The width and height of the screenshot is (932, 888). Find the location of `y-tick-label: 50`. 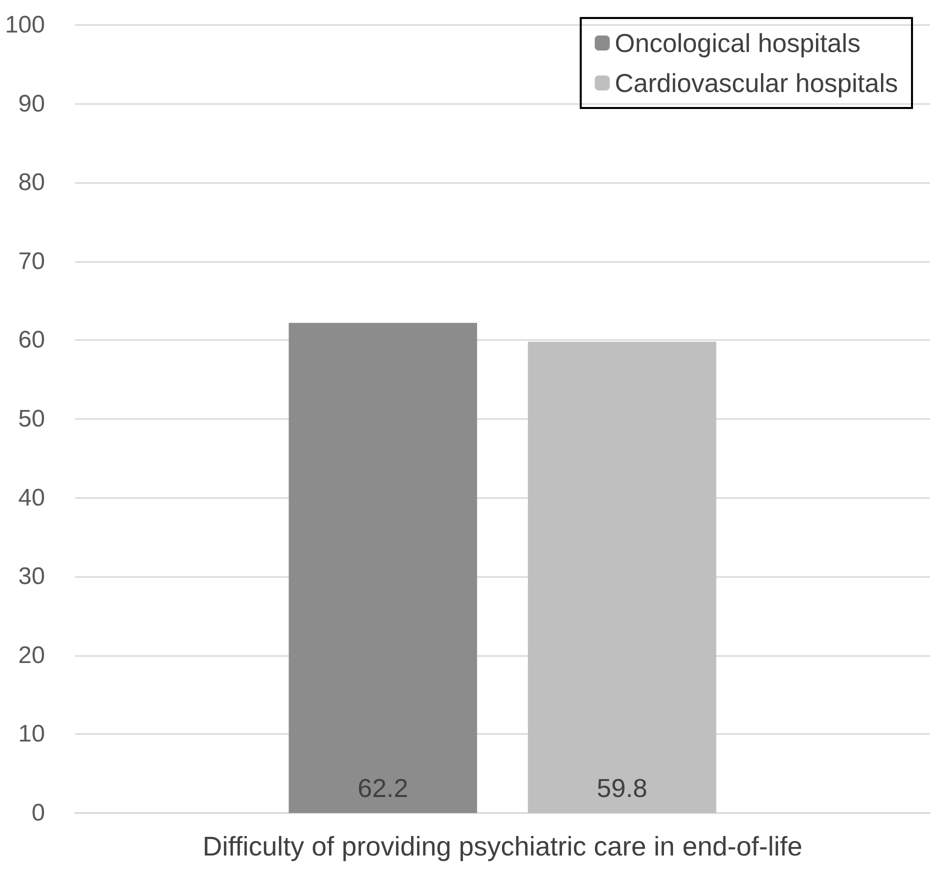

y-tick-label: 50 is located at coordinates (31, 419).